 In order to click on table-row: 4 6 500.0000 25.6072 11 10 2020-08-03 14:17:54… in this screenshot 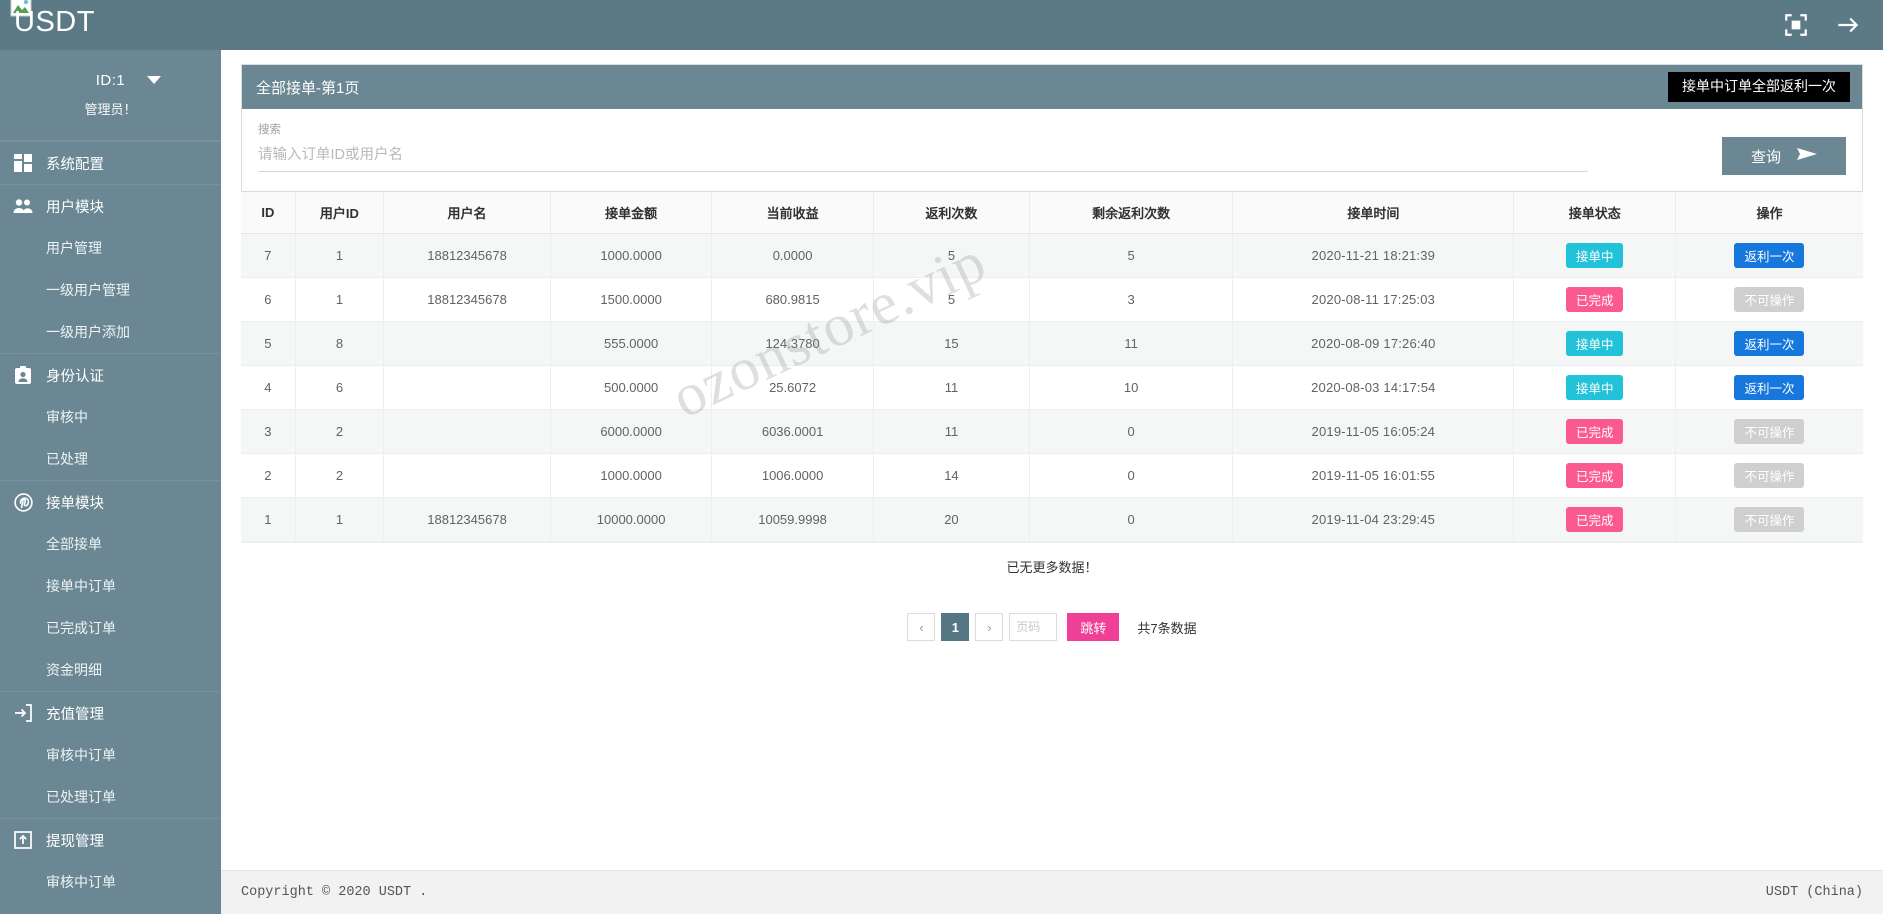, I will do `click(1052, 387)`.